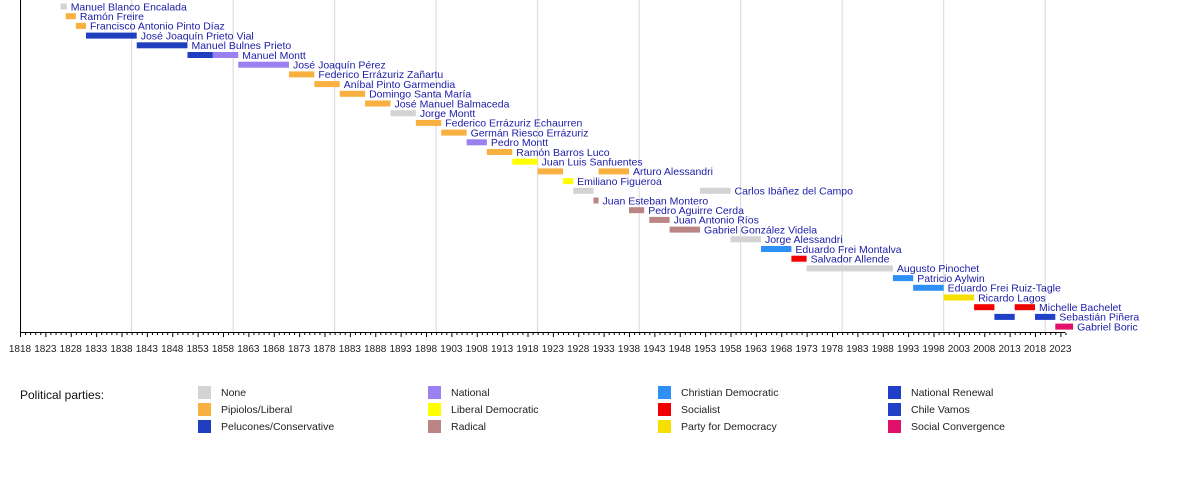  I want to click on legend-item: Chile Vamos, so click(929, 409).